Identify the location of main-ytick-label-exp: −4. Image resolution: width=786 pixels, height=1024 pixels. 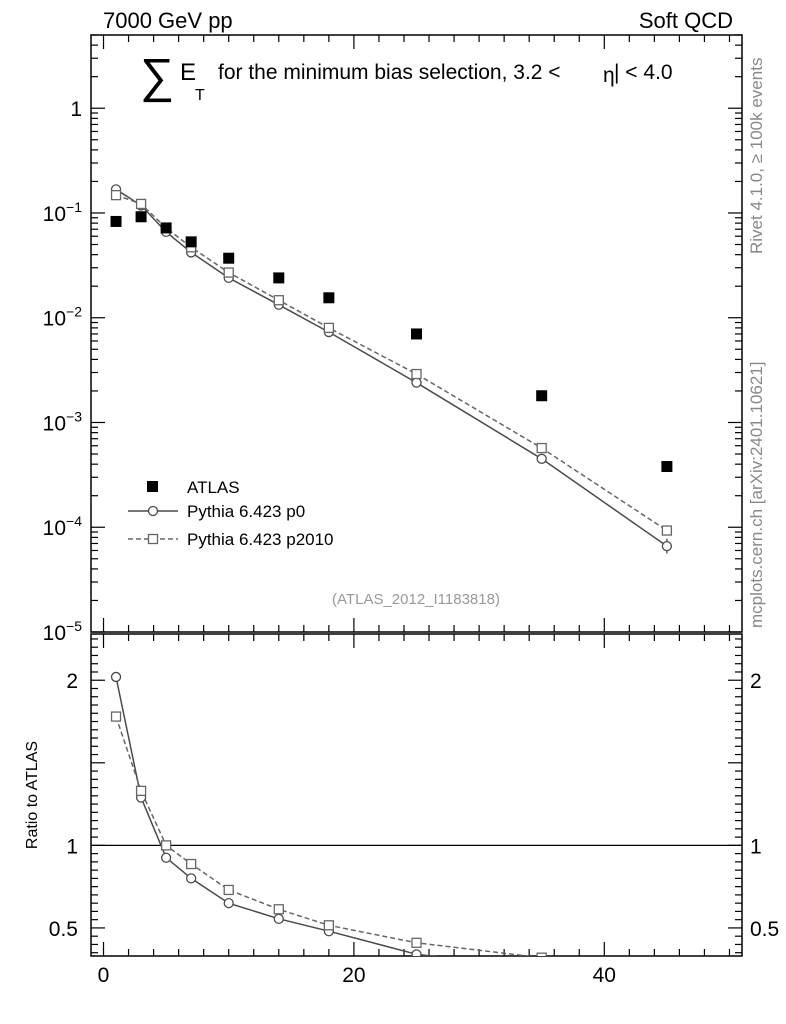
(74, 521).